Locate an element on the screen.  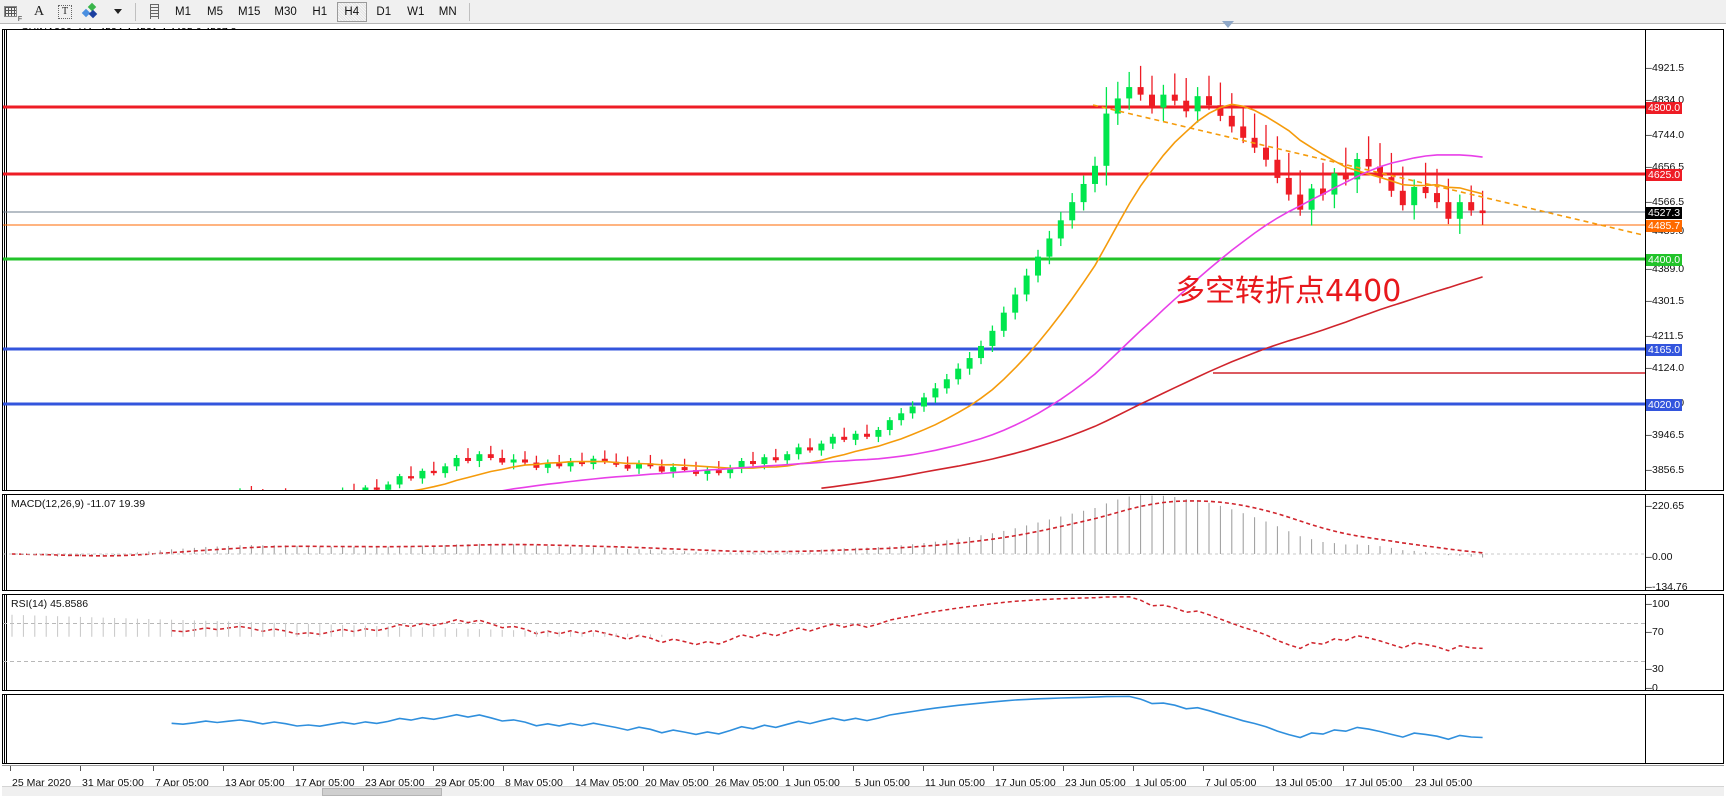
price-level-label: 4400.0 is located at coordinates (1664, 260).